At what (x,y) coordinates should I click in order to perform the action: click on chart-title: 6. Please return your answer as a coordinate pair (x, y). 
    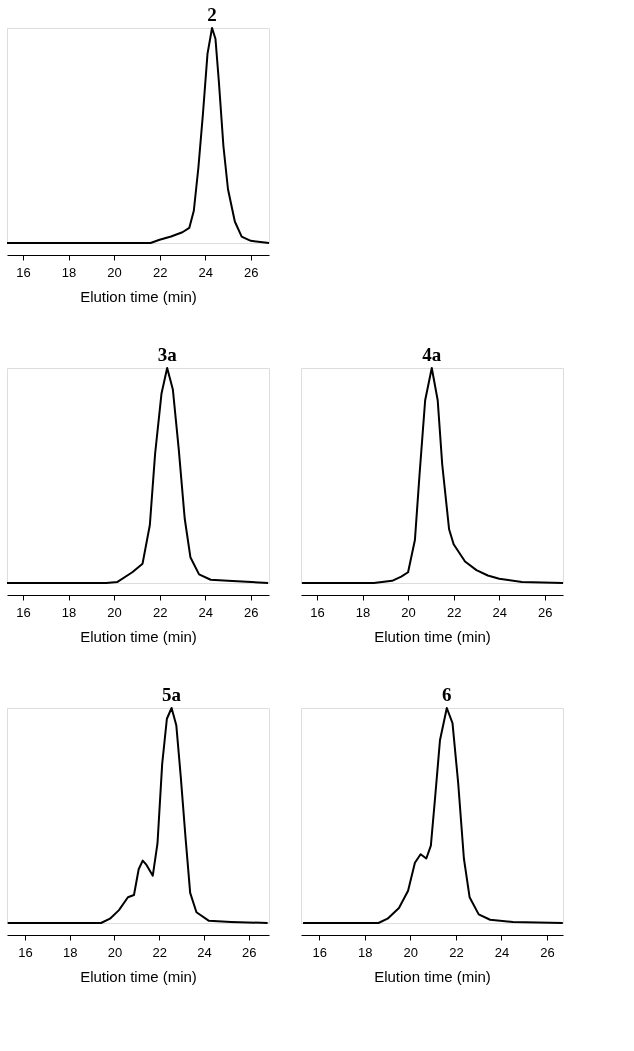
    Looking at the image, I should click on (447, 694).